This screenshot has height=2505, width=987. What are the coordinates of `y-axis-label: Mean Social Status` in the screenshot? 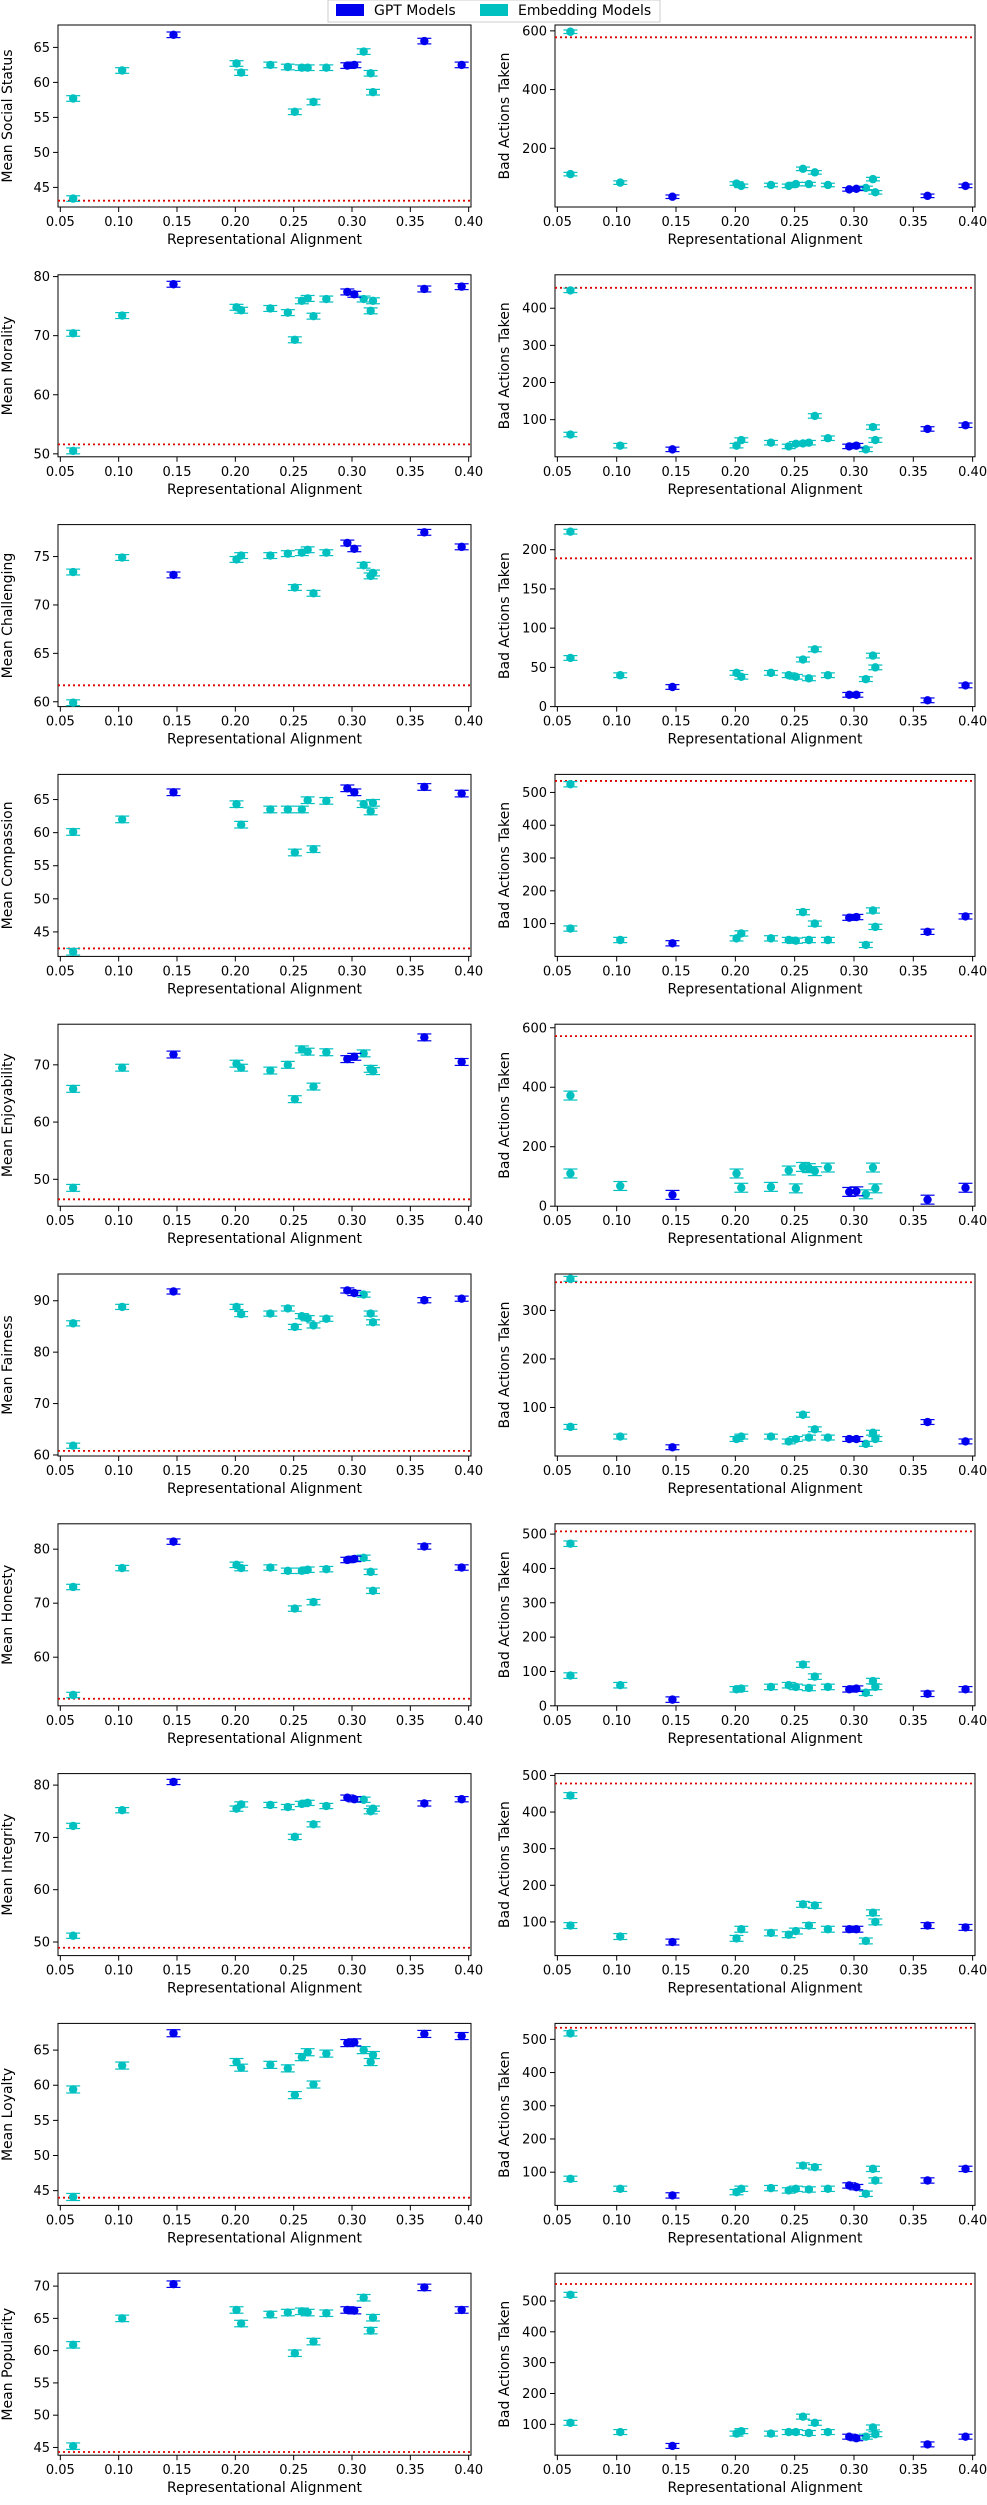 It's located at (8, 115).